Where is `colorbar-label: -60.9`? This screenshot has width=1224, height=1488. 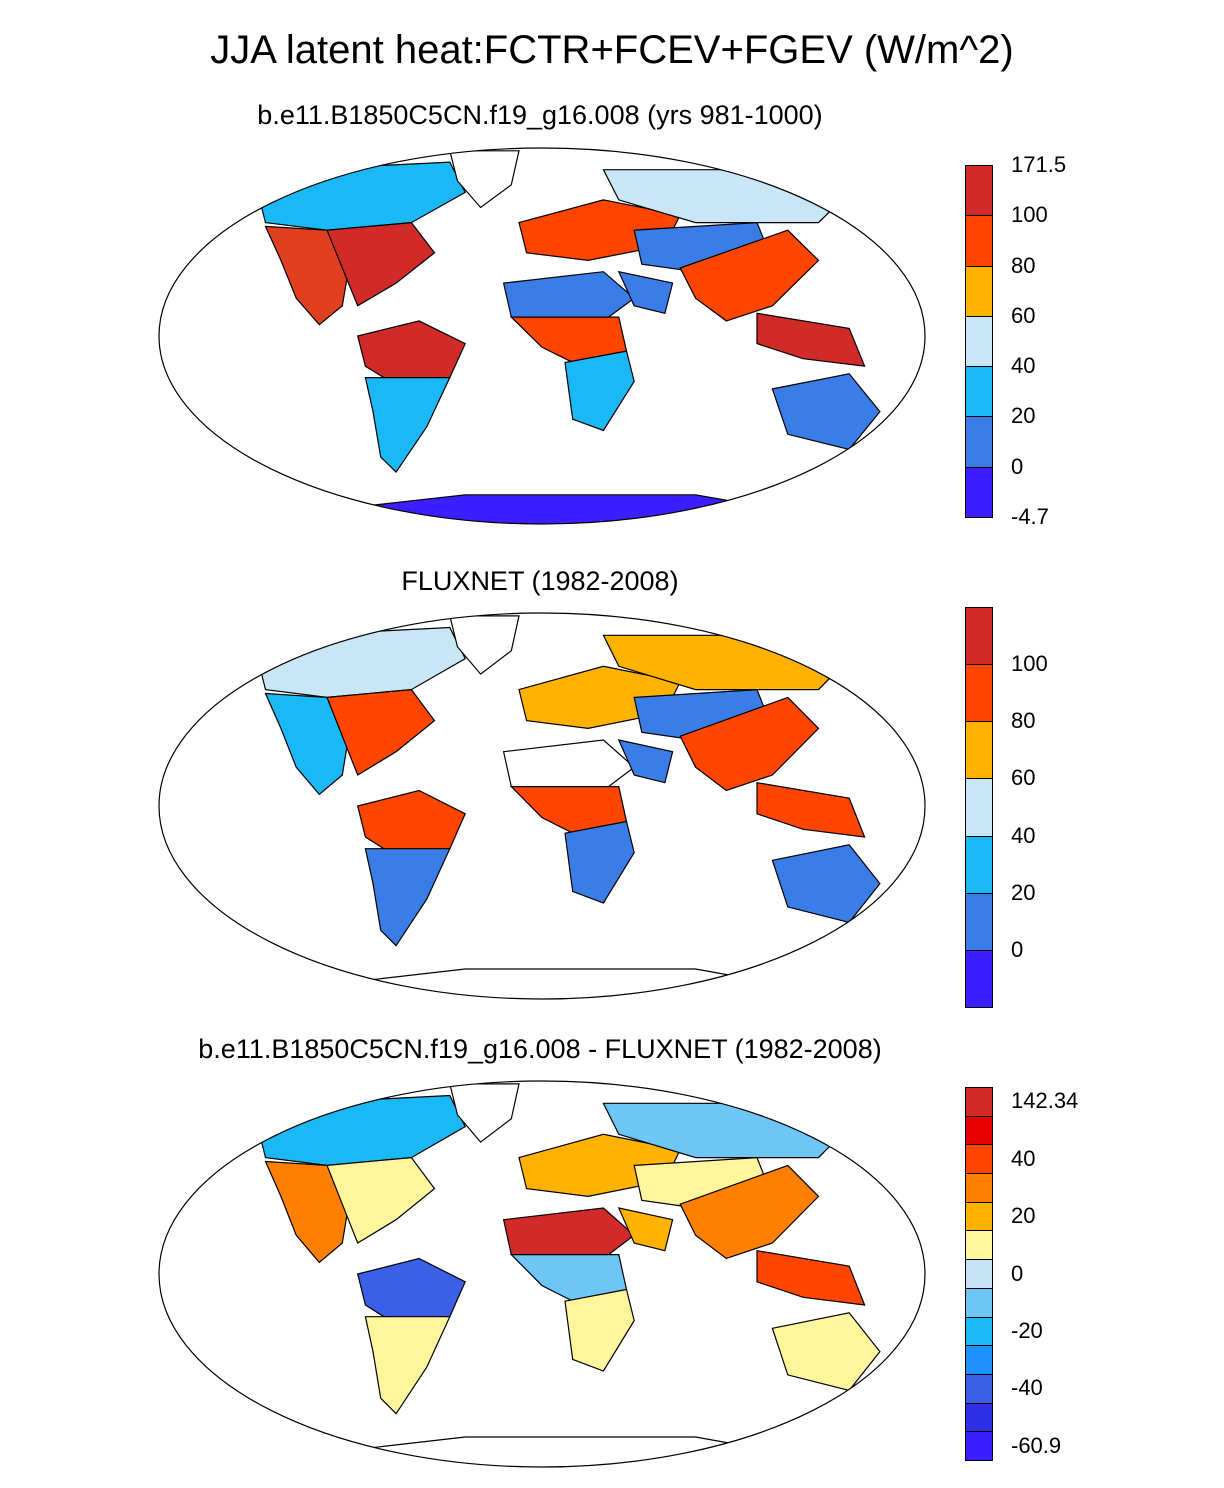
colorbar-label: -60.9 is located at coordinates (1036, 1445).